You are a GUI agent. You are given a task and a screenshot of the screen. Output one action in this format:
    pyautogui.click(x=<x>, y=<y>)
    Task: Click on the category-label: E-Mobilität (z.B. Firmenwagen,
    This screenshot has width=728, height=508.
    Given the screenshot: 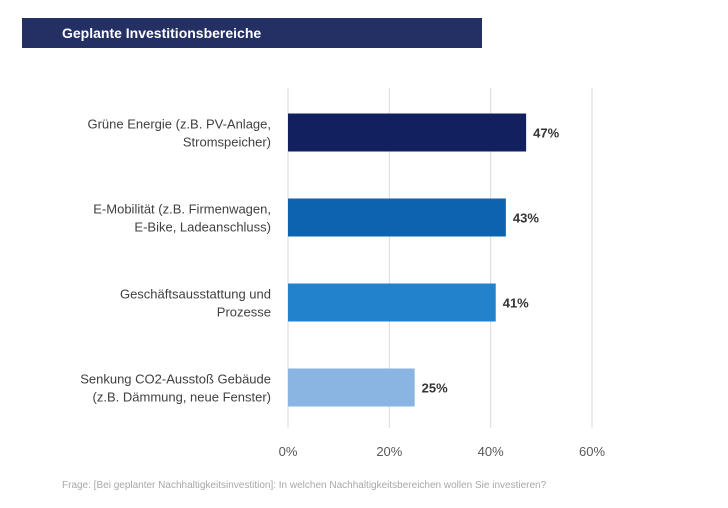 What is the action you would take?
    pyautogui.click(x=182, y=209)
    